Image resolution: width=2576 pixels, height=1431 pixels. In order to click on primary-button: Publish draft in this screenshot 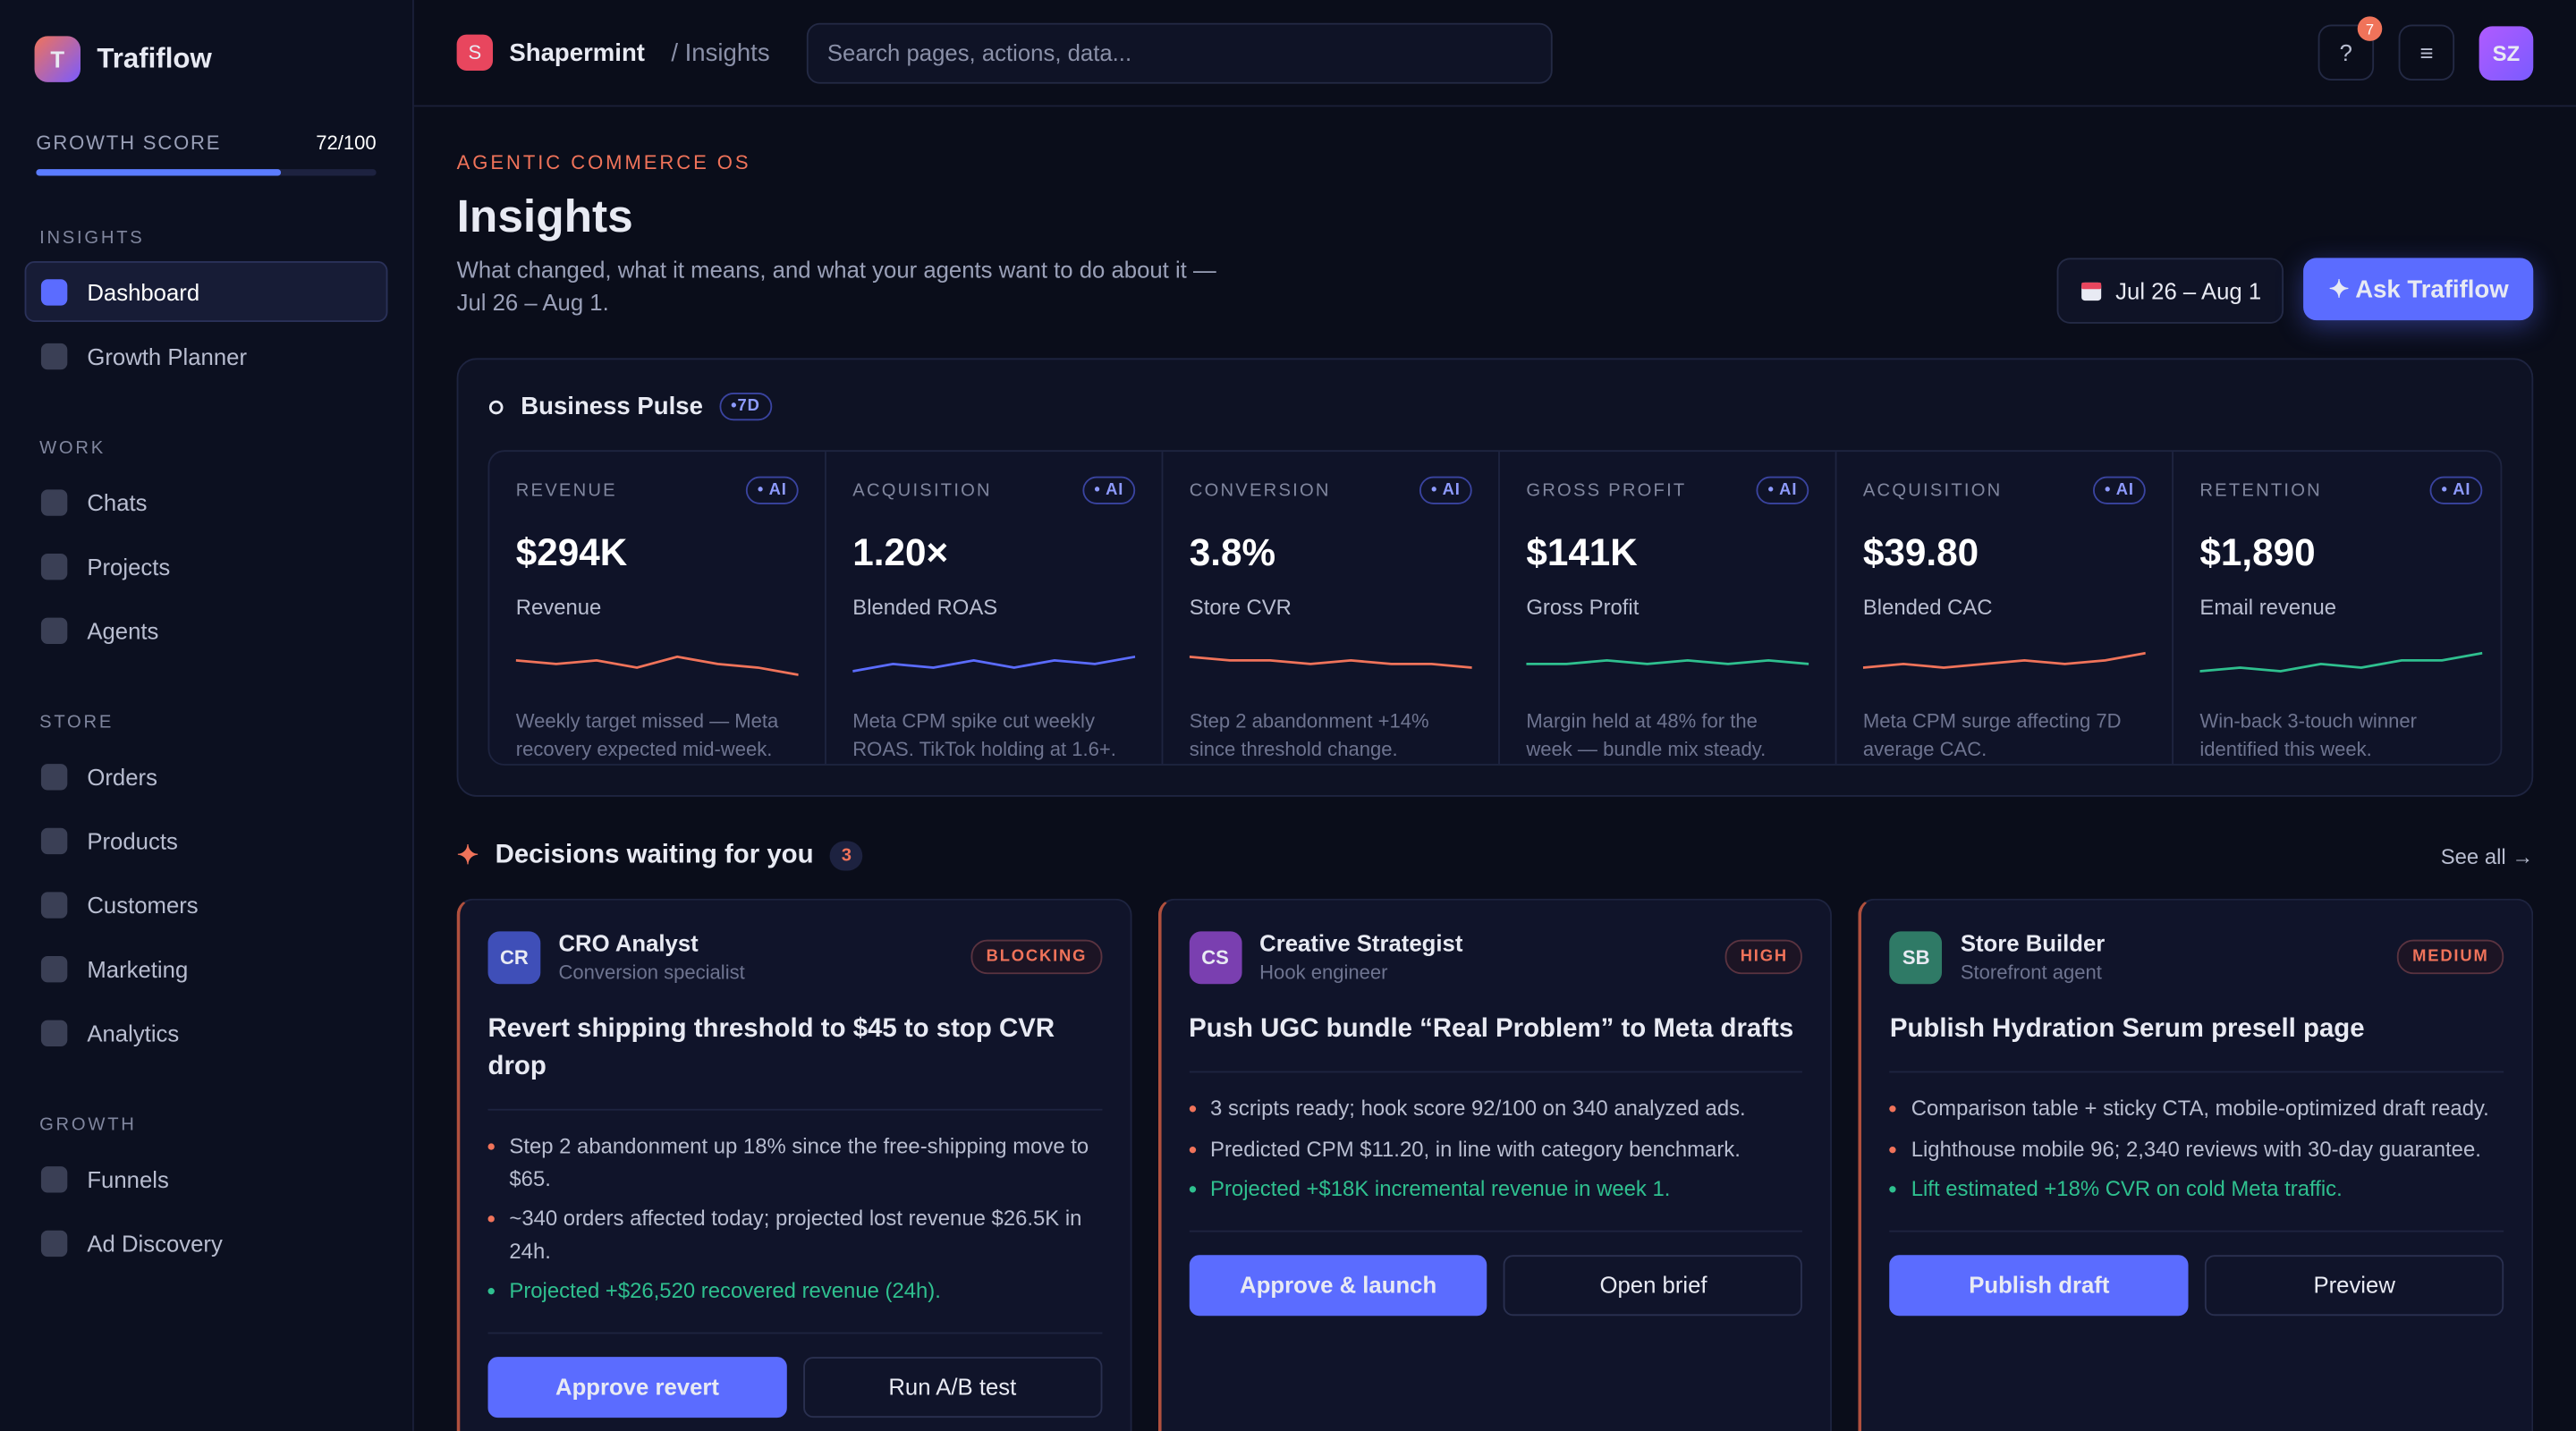, I will do `click(2039, 1285)`.